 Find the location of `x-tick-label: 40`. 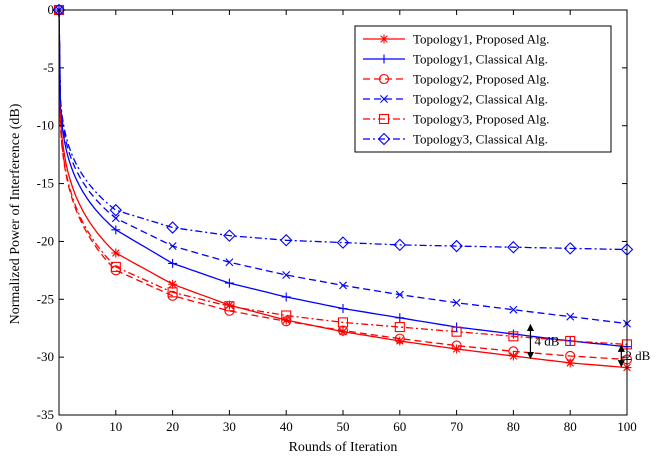

x-tick-label: 40 is located at coordinates (286, 426).